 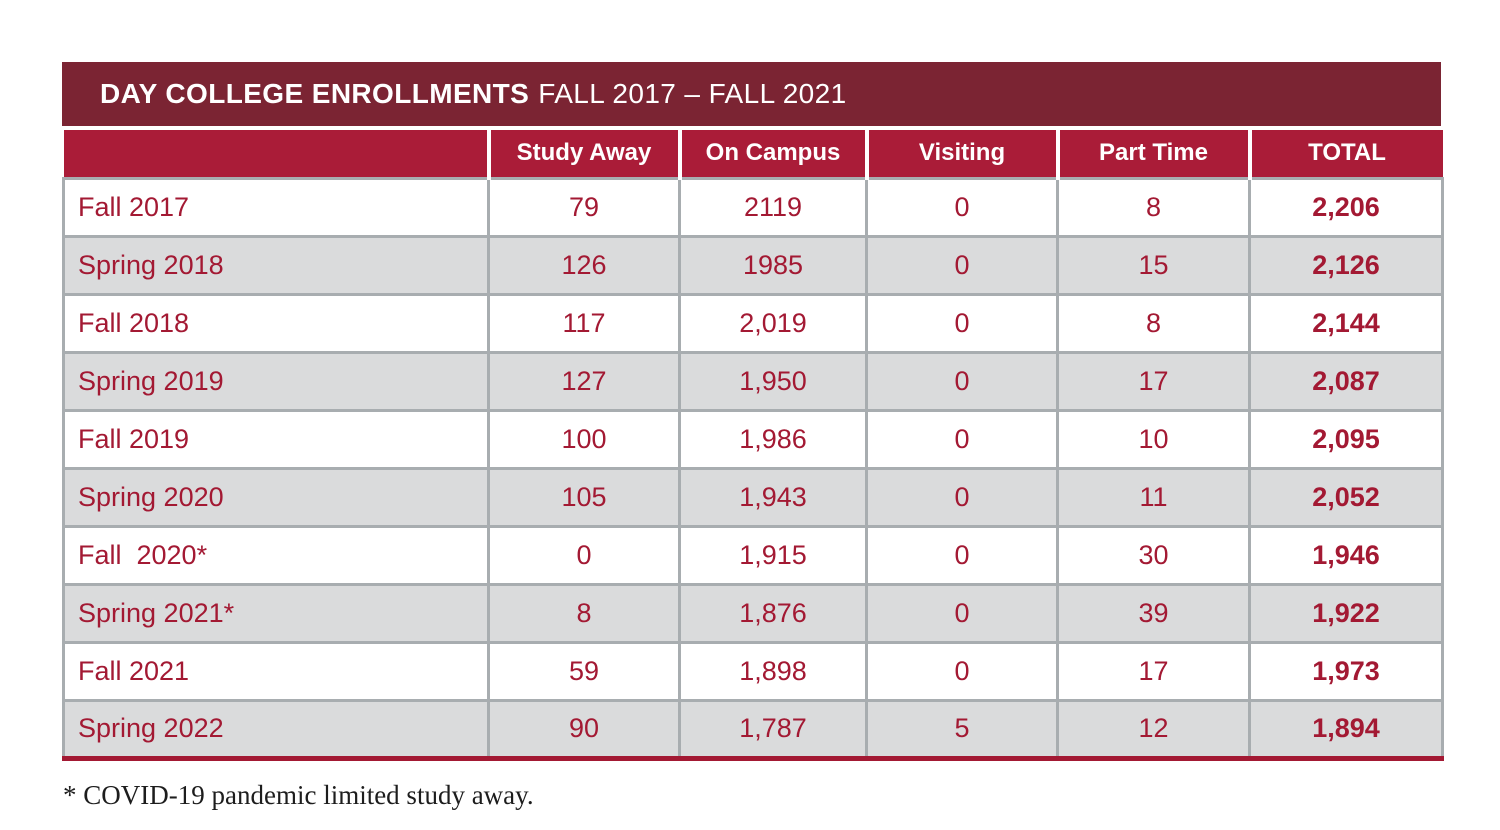 What do you see at coordinates (773, 729) in the screenshot?
I see `cell-on_campus: 1,787` at bounding box center [773, 729].